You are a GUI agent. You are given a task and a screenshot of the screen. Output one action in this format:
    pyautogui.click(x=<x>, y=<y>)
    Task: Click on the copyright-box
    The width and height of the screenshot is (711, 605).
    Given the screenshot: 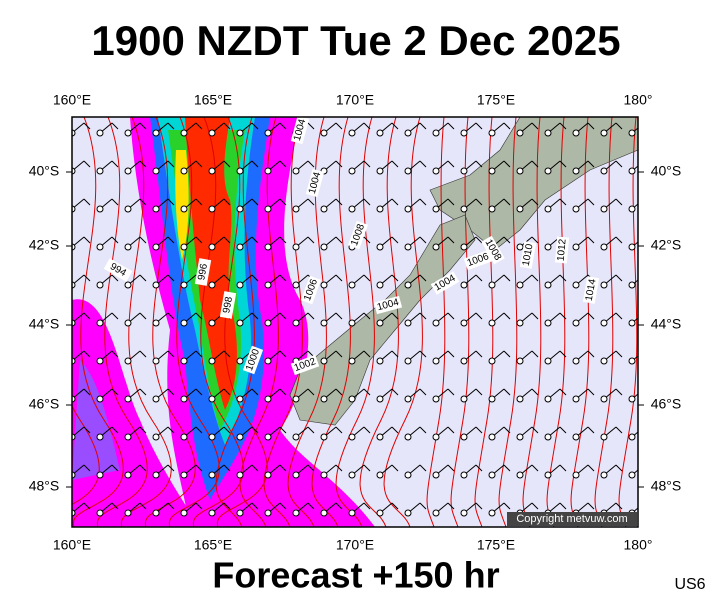 What is the action you would take?
    pyautogui.click(x=572, y=519)
    